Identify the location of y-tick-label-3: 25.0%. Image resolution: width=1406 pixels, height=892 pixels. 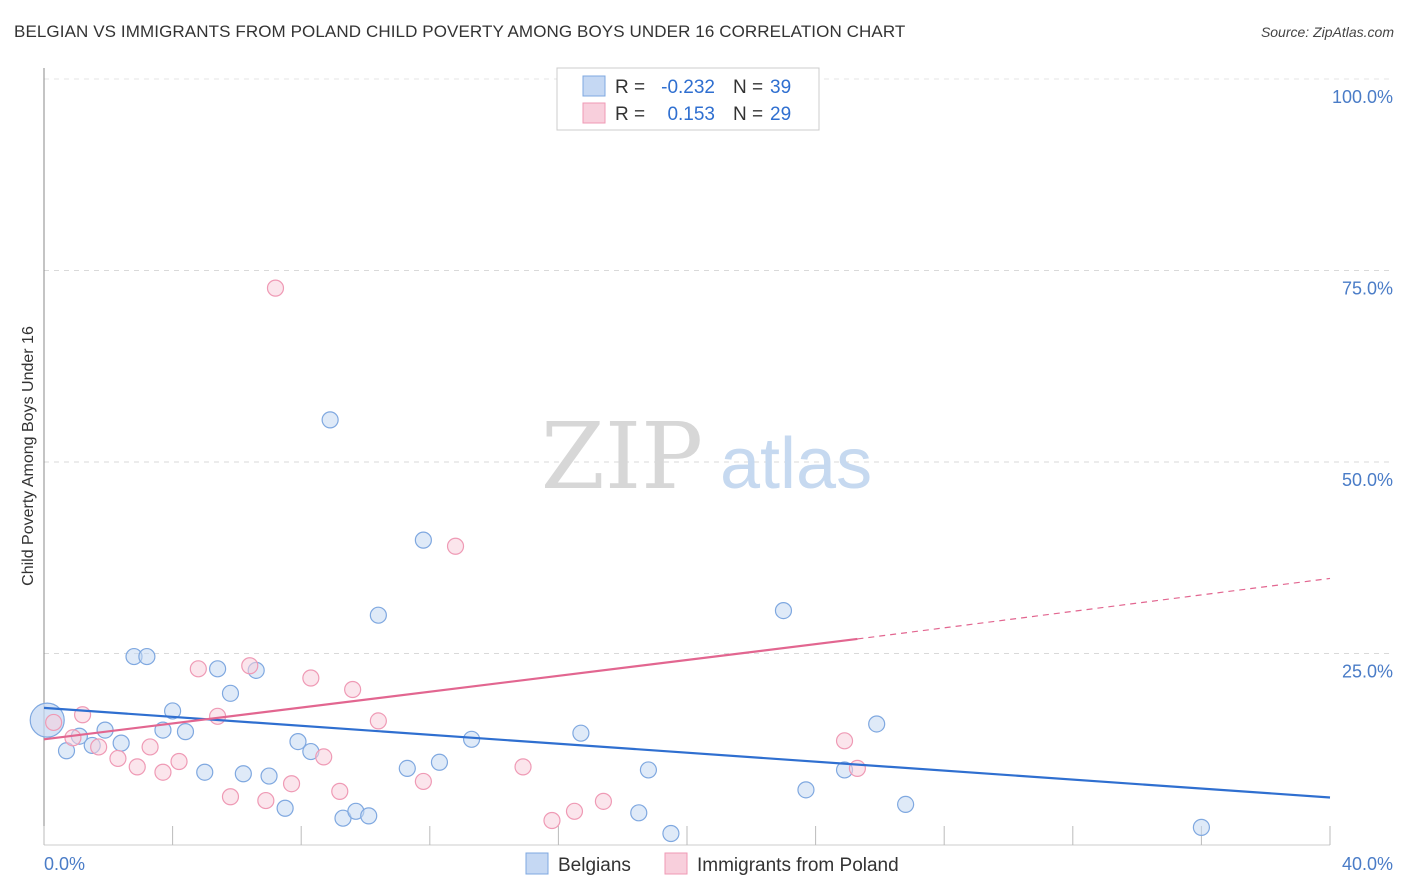
(1367, 672).